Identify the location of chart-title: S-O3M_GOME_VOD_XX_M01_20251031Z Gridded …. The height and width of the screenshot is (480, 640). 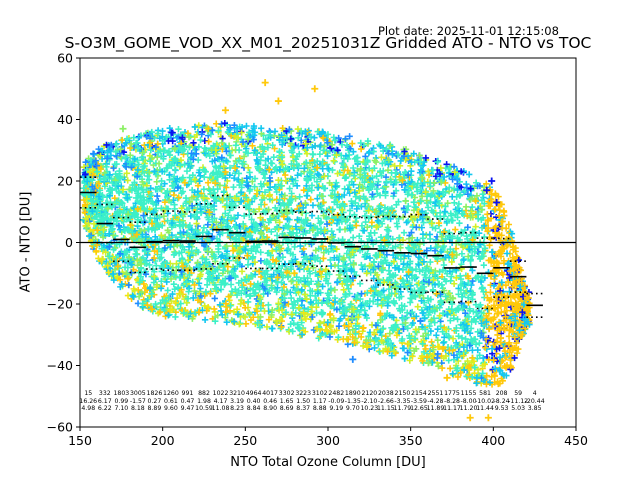
(328, 43).